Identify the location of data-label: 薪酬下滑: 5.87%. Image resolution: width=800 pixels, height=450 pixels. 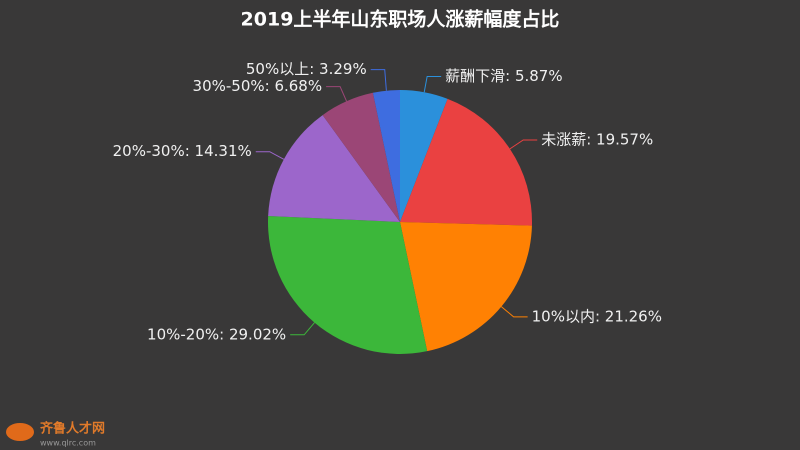
(503, 76).